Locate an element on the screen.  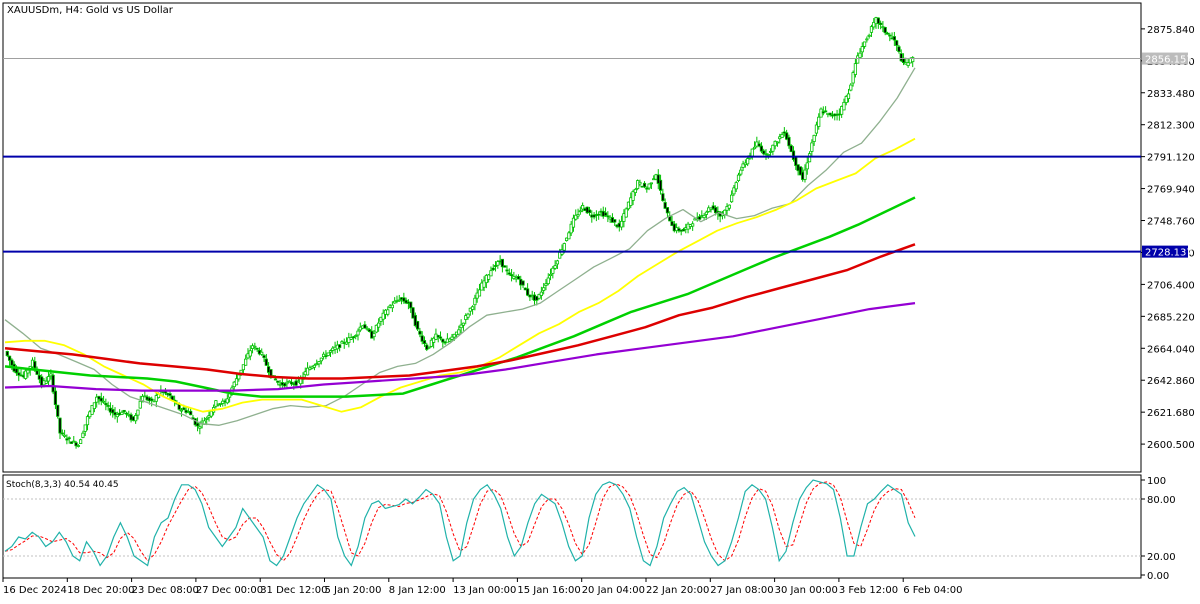
price-tick-label: 2685.220 is located at coordinates (1171, 317).